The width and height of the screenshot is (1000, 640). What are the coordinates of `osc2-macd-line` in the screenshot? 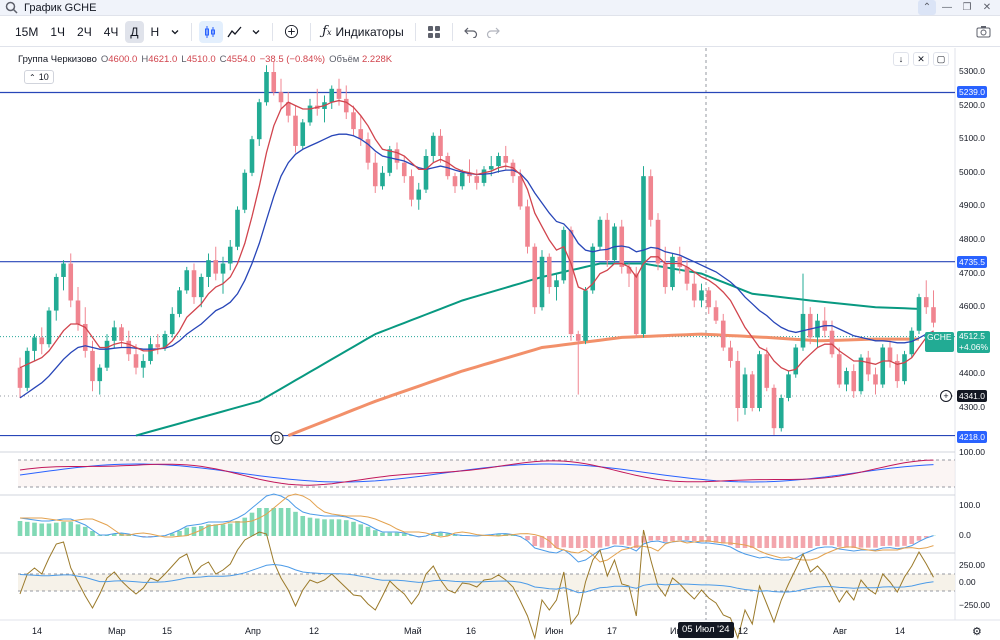 It's located at (476, 528).